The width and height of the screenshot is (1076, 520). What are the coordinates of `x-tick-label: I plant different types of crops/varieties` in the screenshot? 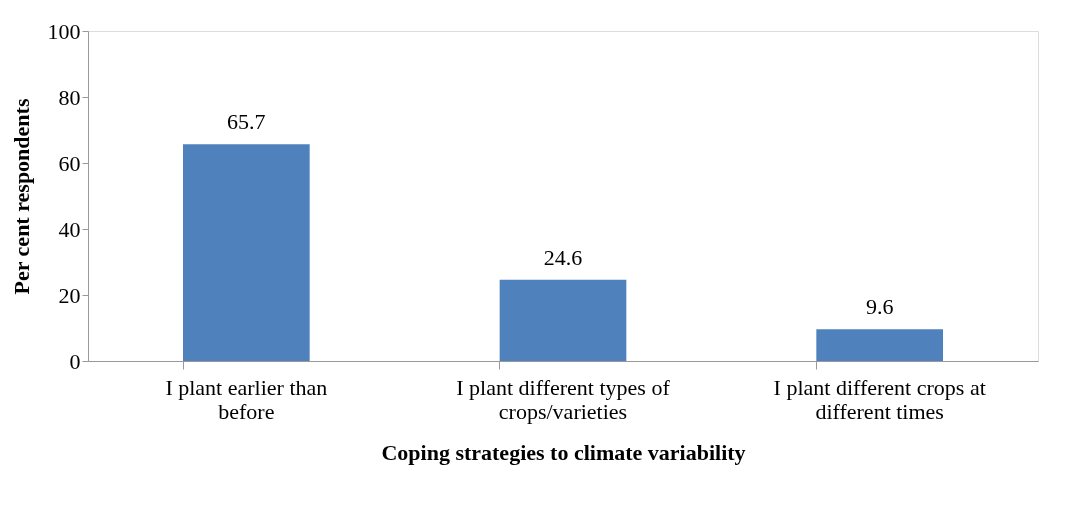 It's located at (563, 399).